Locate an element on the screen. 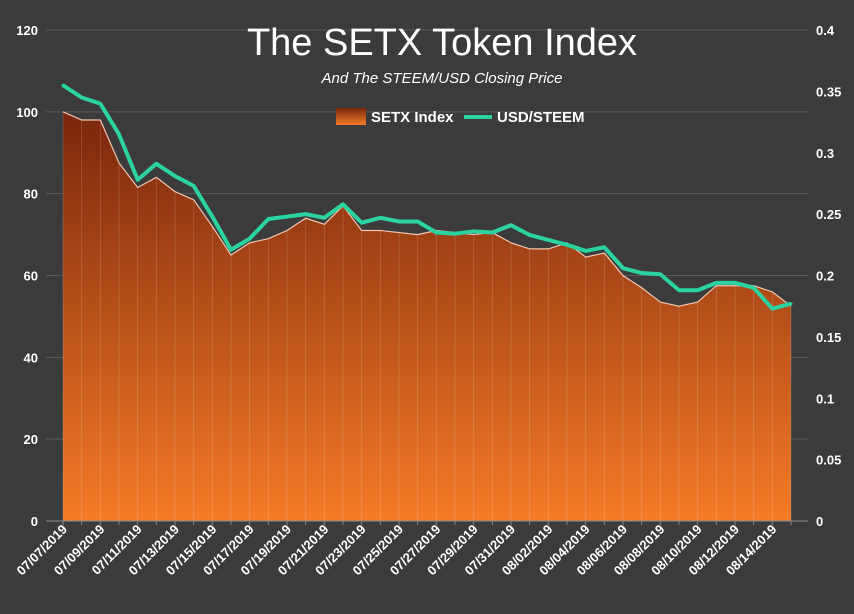 The width and height of the screenshot is (854, 614). y-axis-right-tick-label: 0.15 is located at coordinates (828, 337).